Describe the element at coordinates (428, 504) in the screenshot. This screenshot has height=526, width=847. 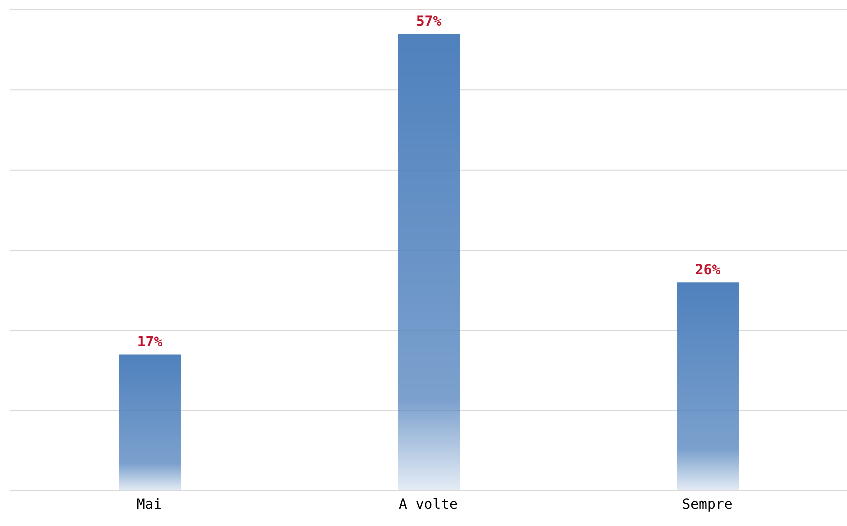
I see `x-tick-label: A volte` at that location.